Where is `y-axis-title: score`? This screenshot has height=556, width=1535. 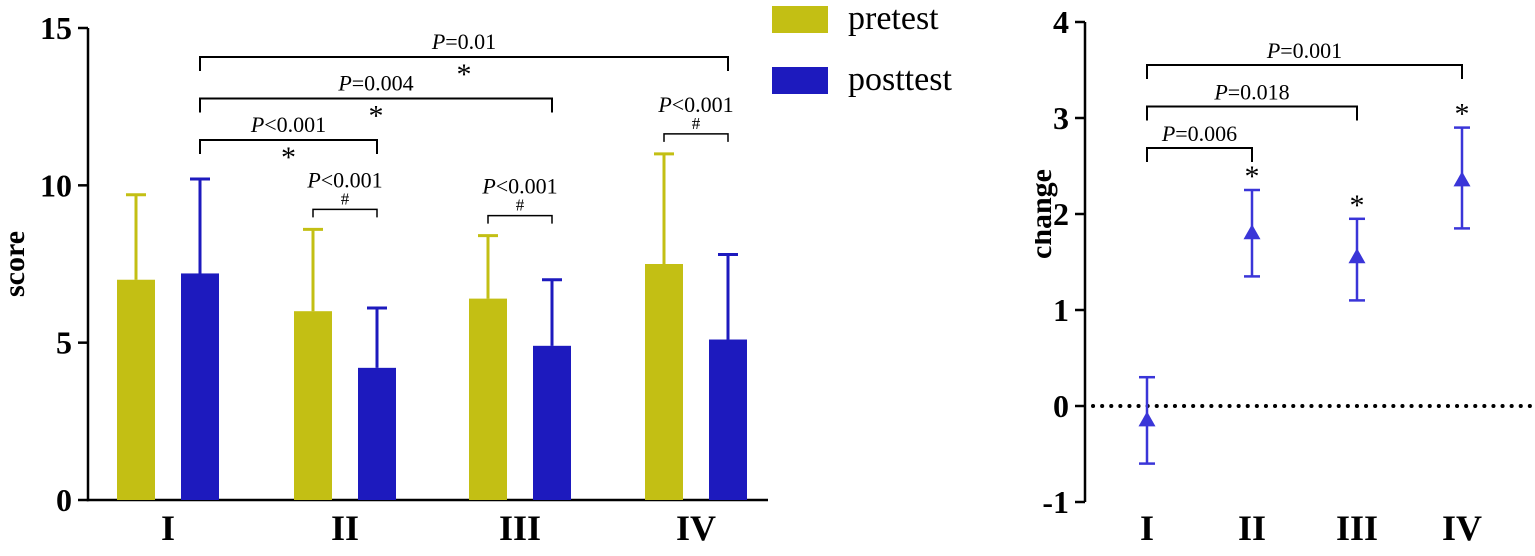 y-axis-title: score is located at coordinates (15, 264).